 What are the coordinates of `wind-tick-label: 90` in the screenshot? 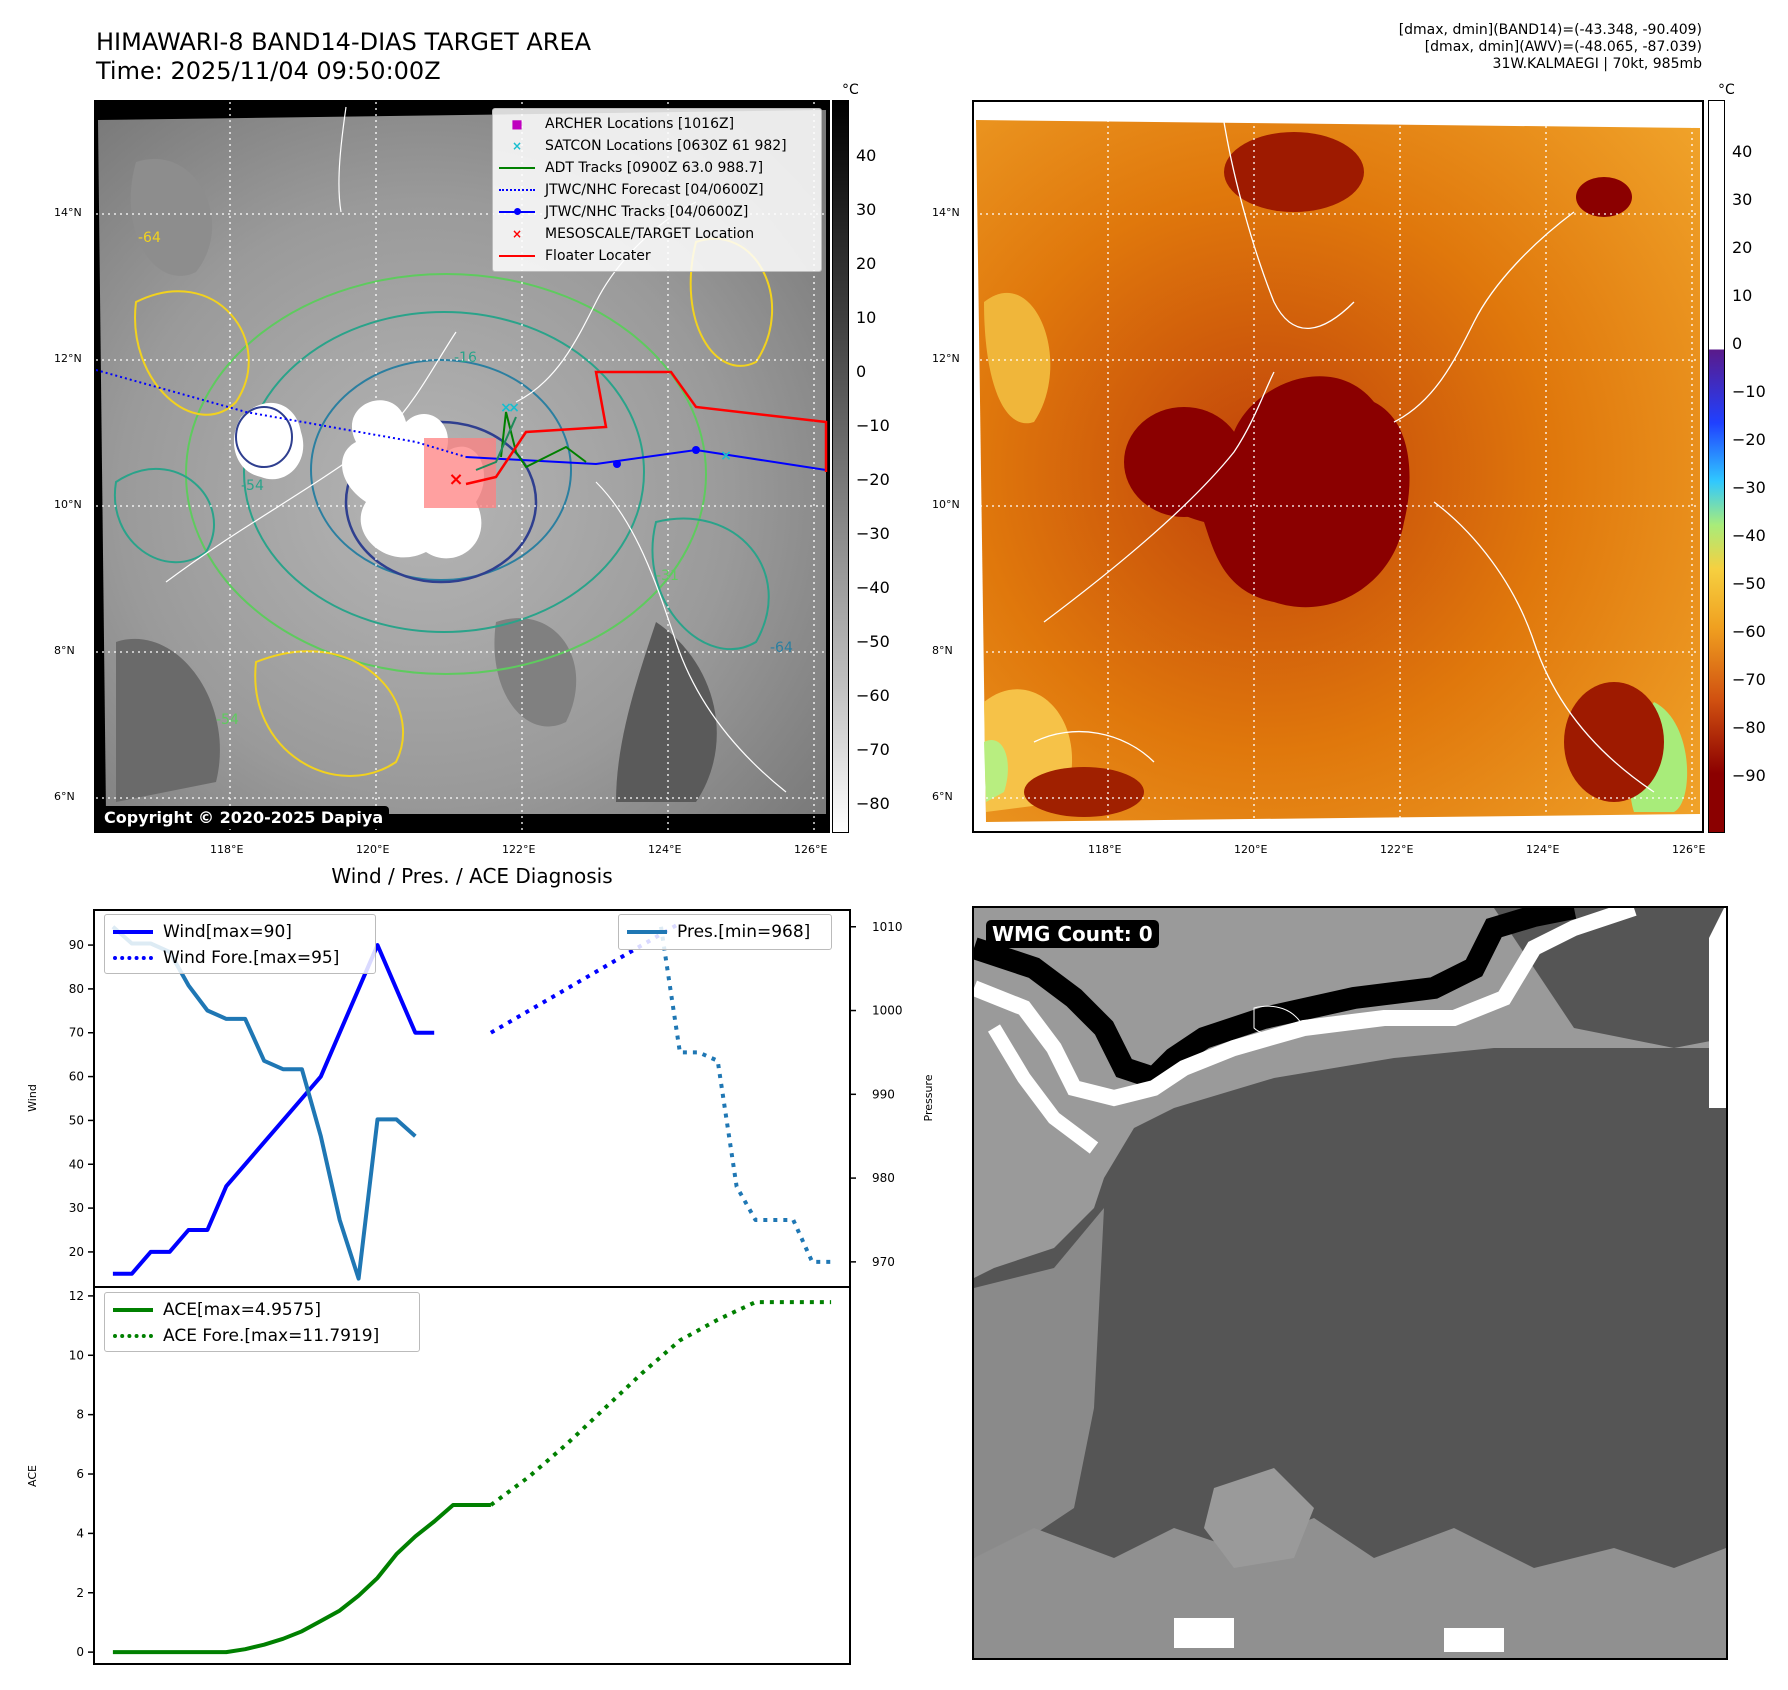 It's located at (76, 945).